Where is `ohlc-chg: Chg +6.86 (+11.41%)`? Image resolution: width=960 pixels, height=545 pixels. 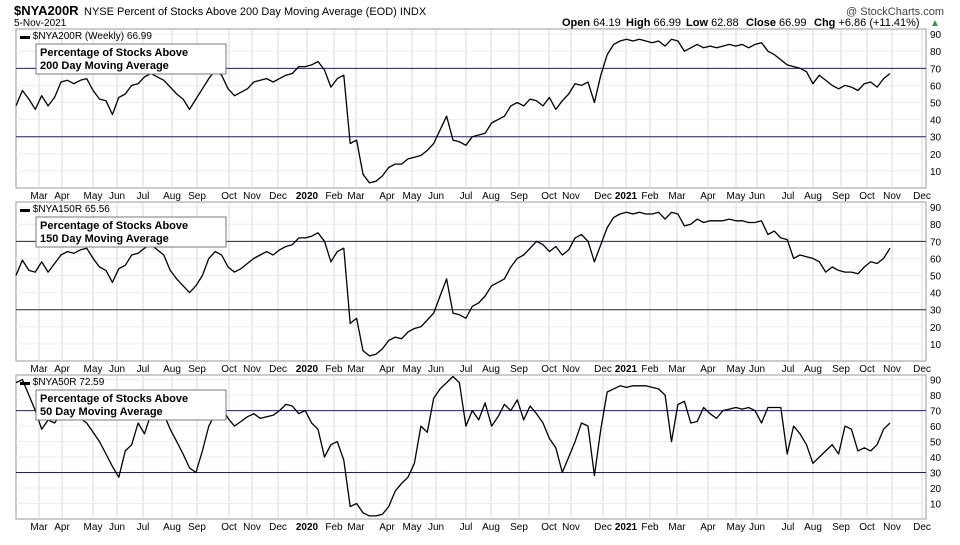
ohlc-chg: Chg +6.86 (+11.41%) is located at coordinates (867, 23).